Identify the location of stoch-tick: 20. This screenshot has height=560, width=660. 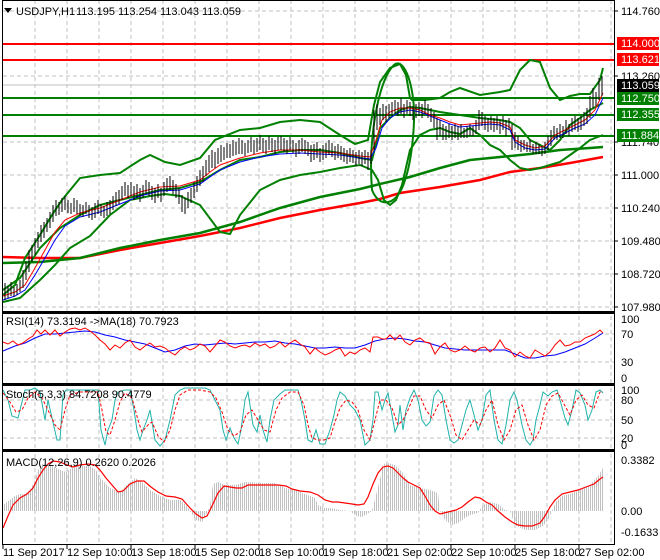
(627, 439).